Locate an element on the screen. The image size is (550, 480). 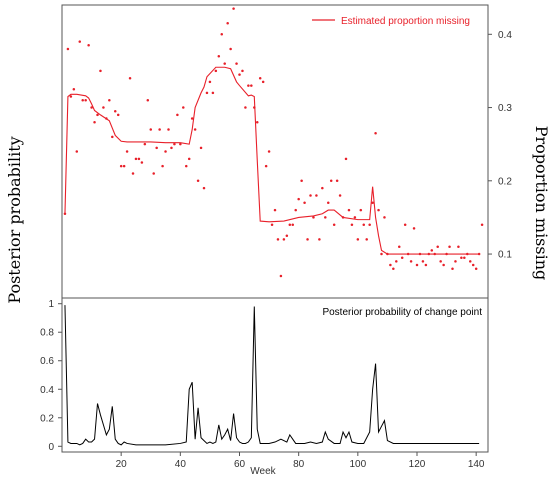
top-ytick-label: 0.1 is located at coordinates (505, 255).